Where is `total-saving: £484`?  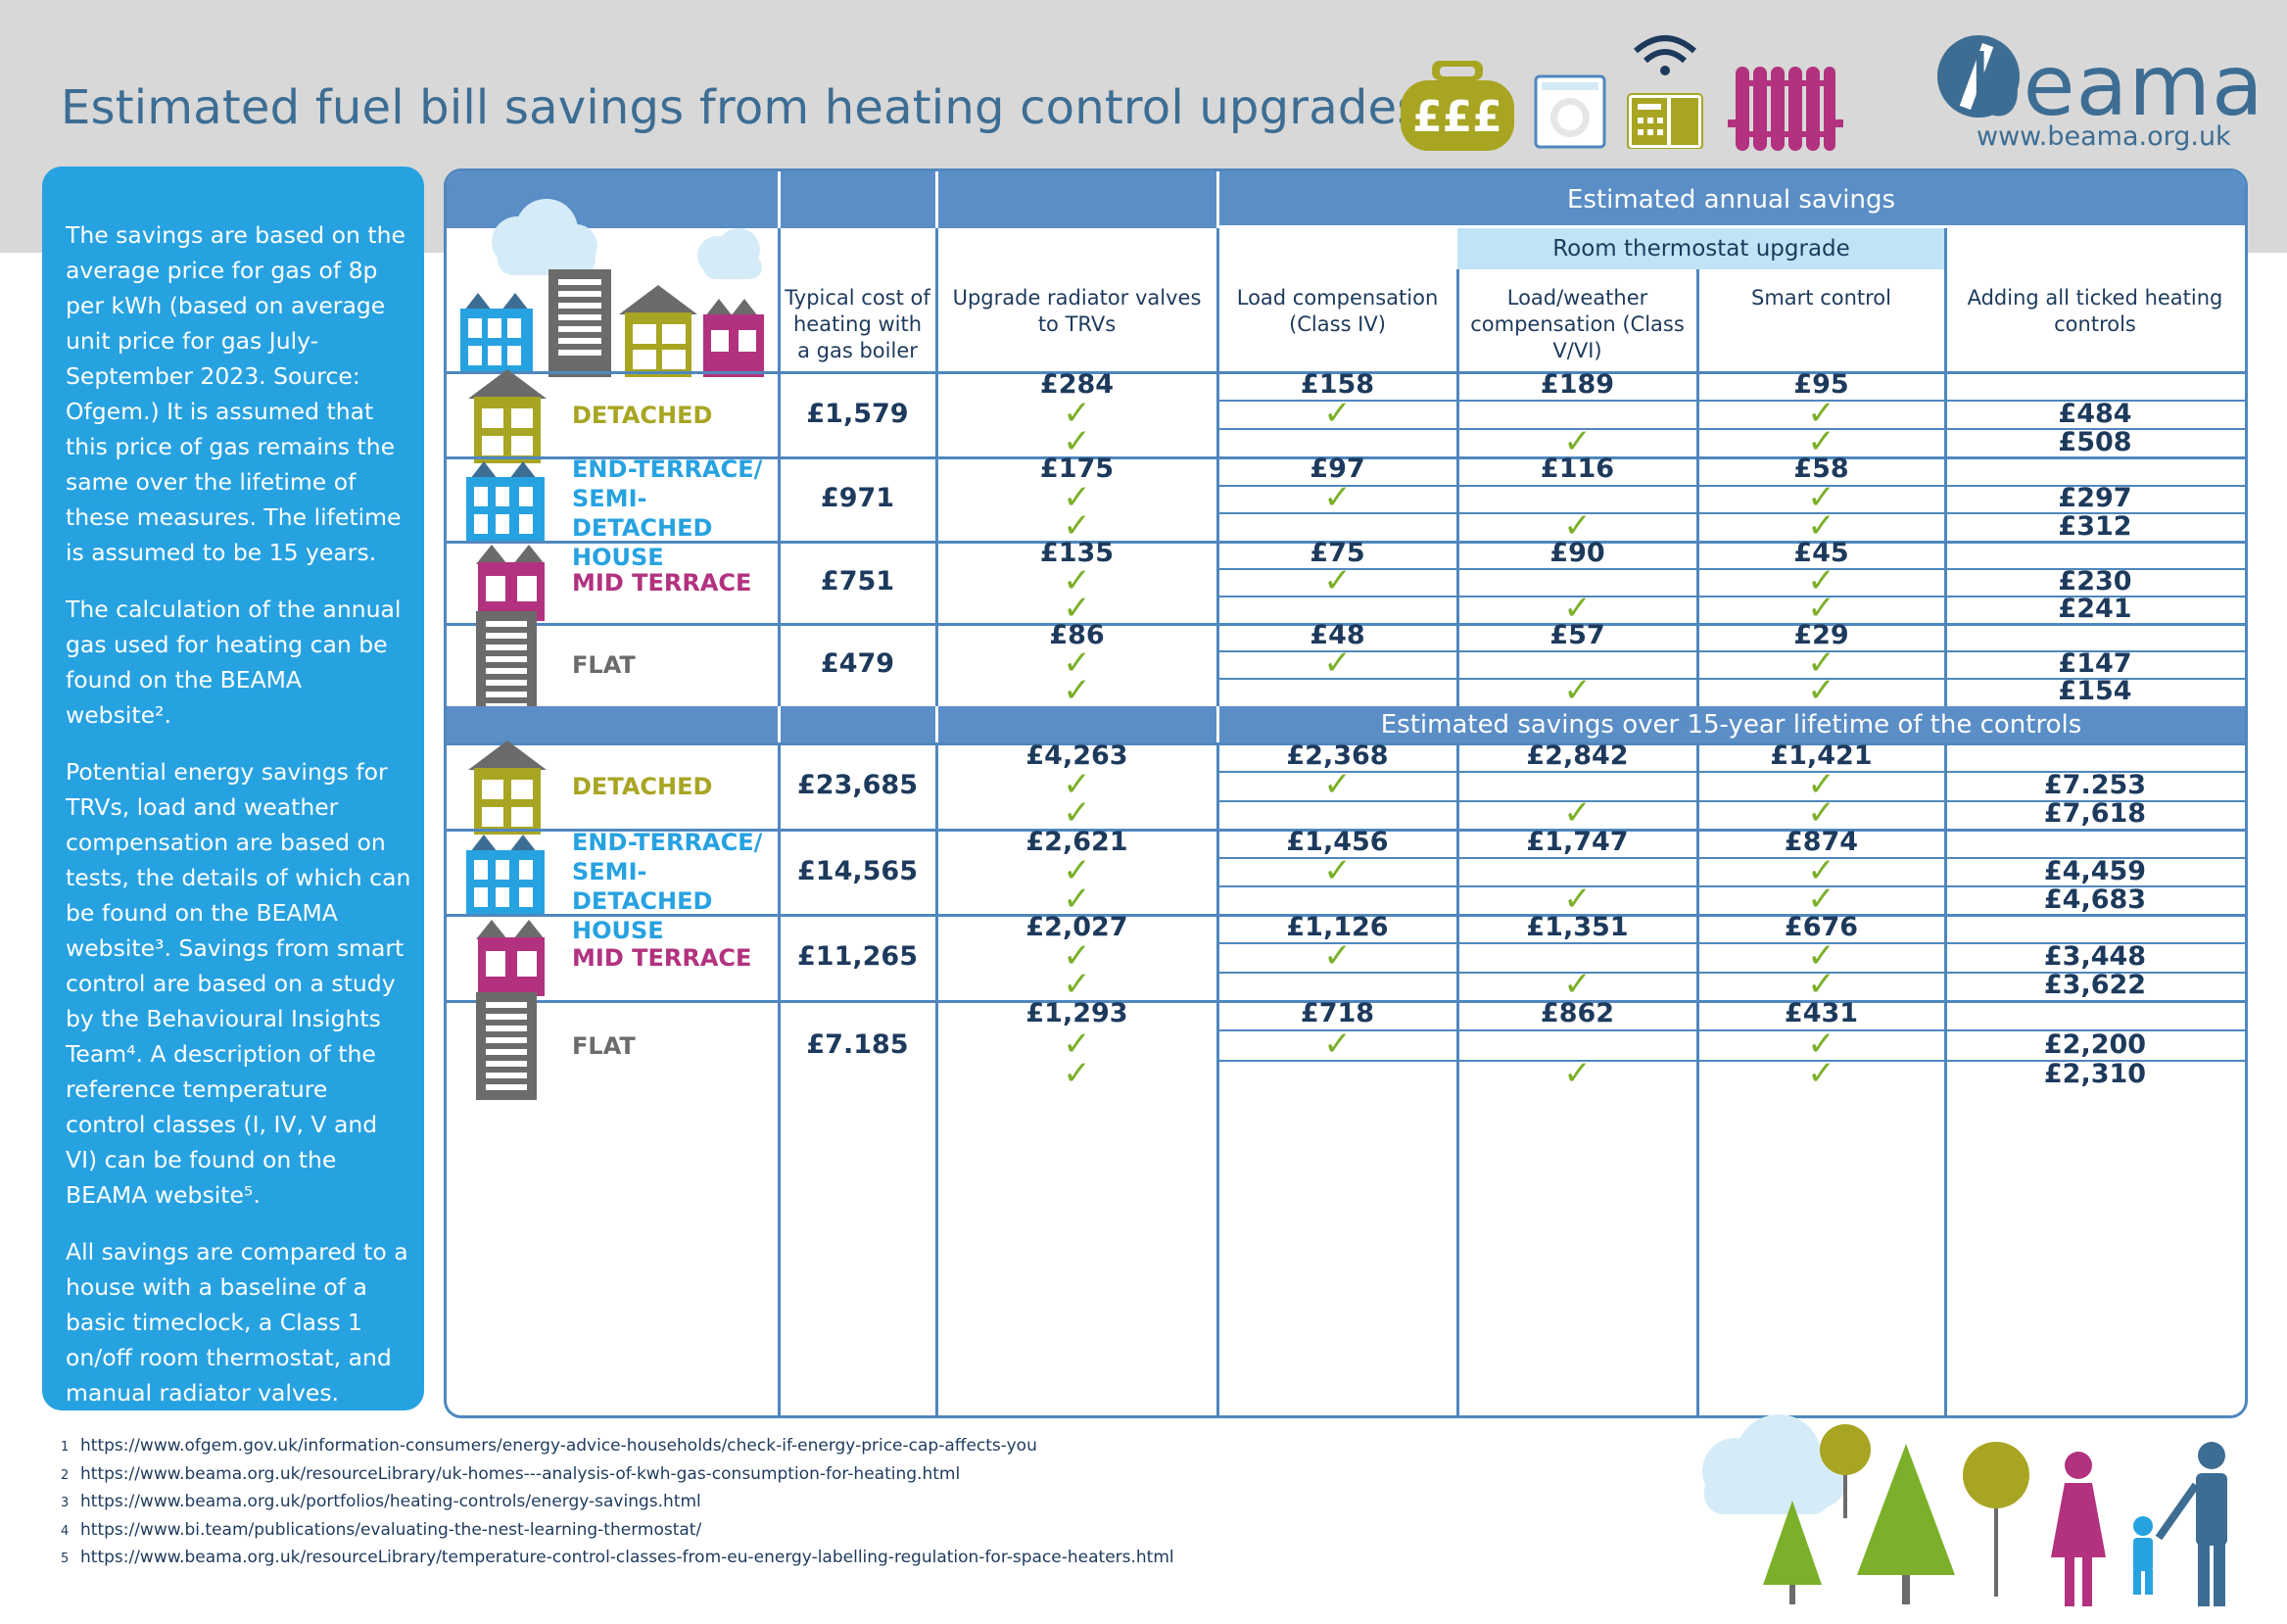
total-saving: £484 is located at coordinates (2095, 413).